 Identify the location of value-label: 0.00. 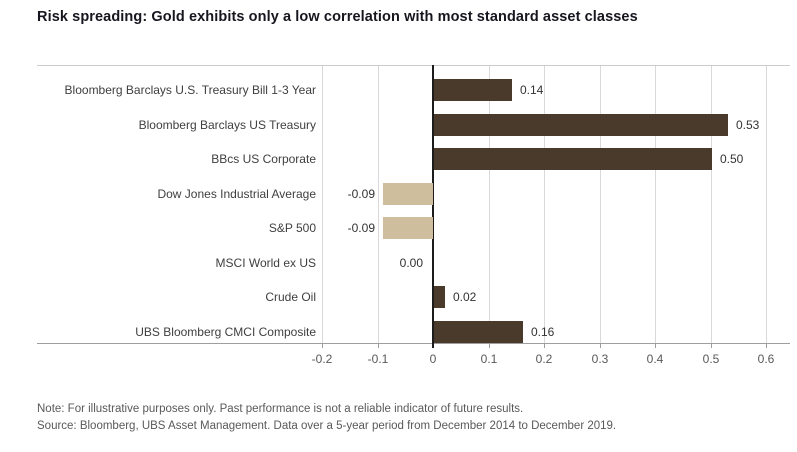
(411, 263).